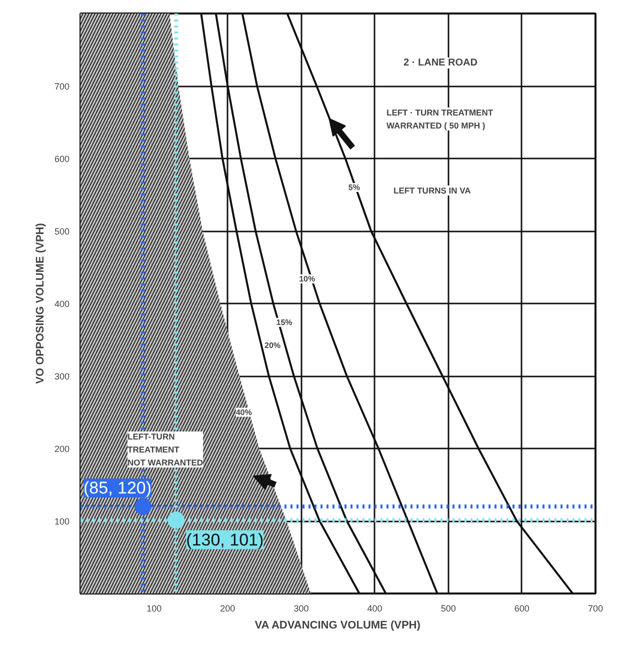 The image size is (639, 645). What do you see at coordinates (62, 159) in the screenshot?
I see `y-tick-label: 600` at bounding box center [62, 159].